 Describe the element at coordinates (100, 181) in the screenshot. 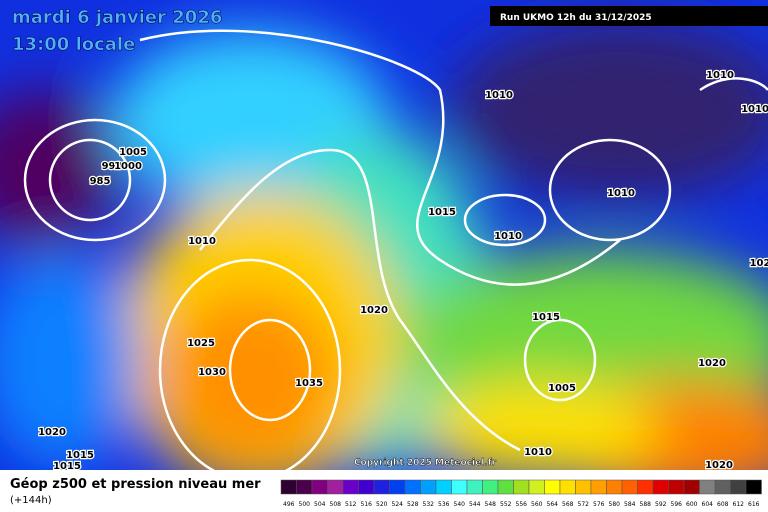

I see `isobar-label: 985` at that location.